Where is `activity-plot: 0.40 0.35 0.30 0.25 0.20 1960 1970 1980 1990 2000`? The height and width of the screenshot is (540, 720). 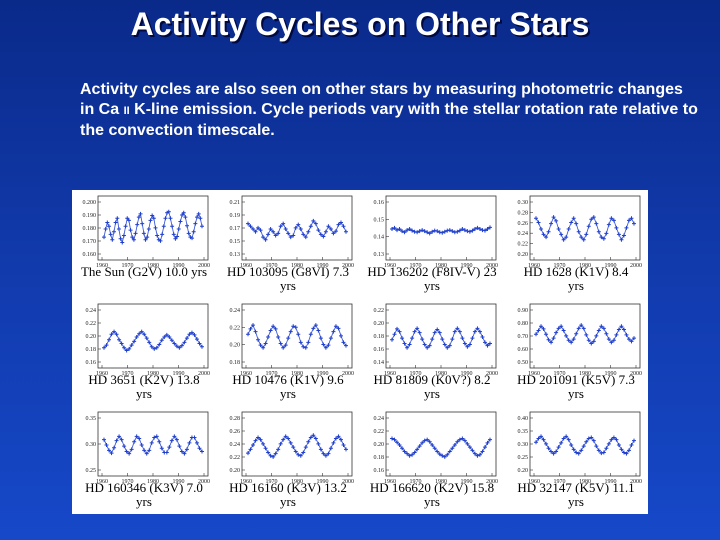 activity-plot: 0.40 0.35 0.30 0.25 0.20 1960 1970 1980 1990 2000 is located at coordinates (580, 448).